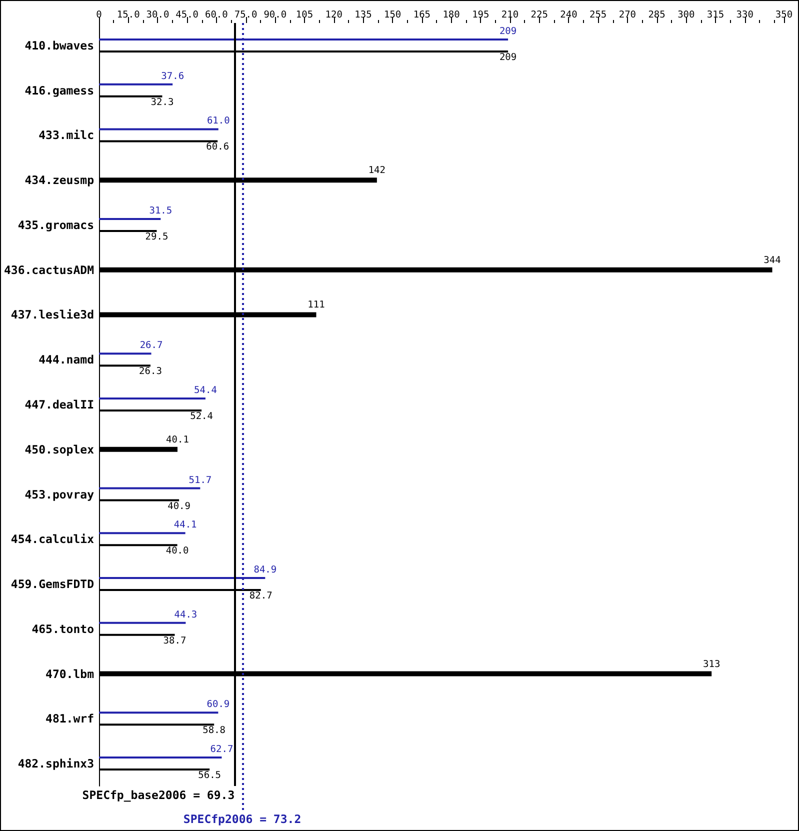  What do you see at coordinates (216, 15) in the screenshot?
I see `x-tick-label: 60.0` at bounding box center [216, 15].